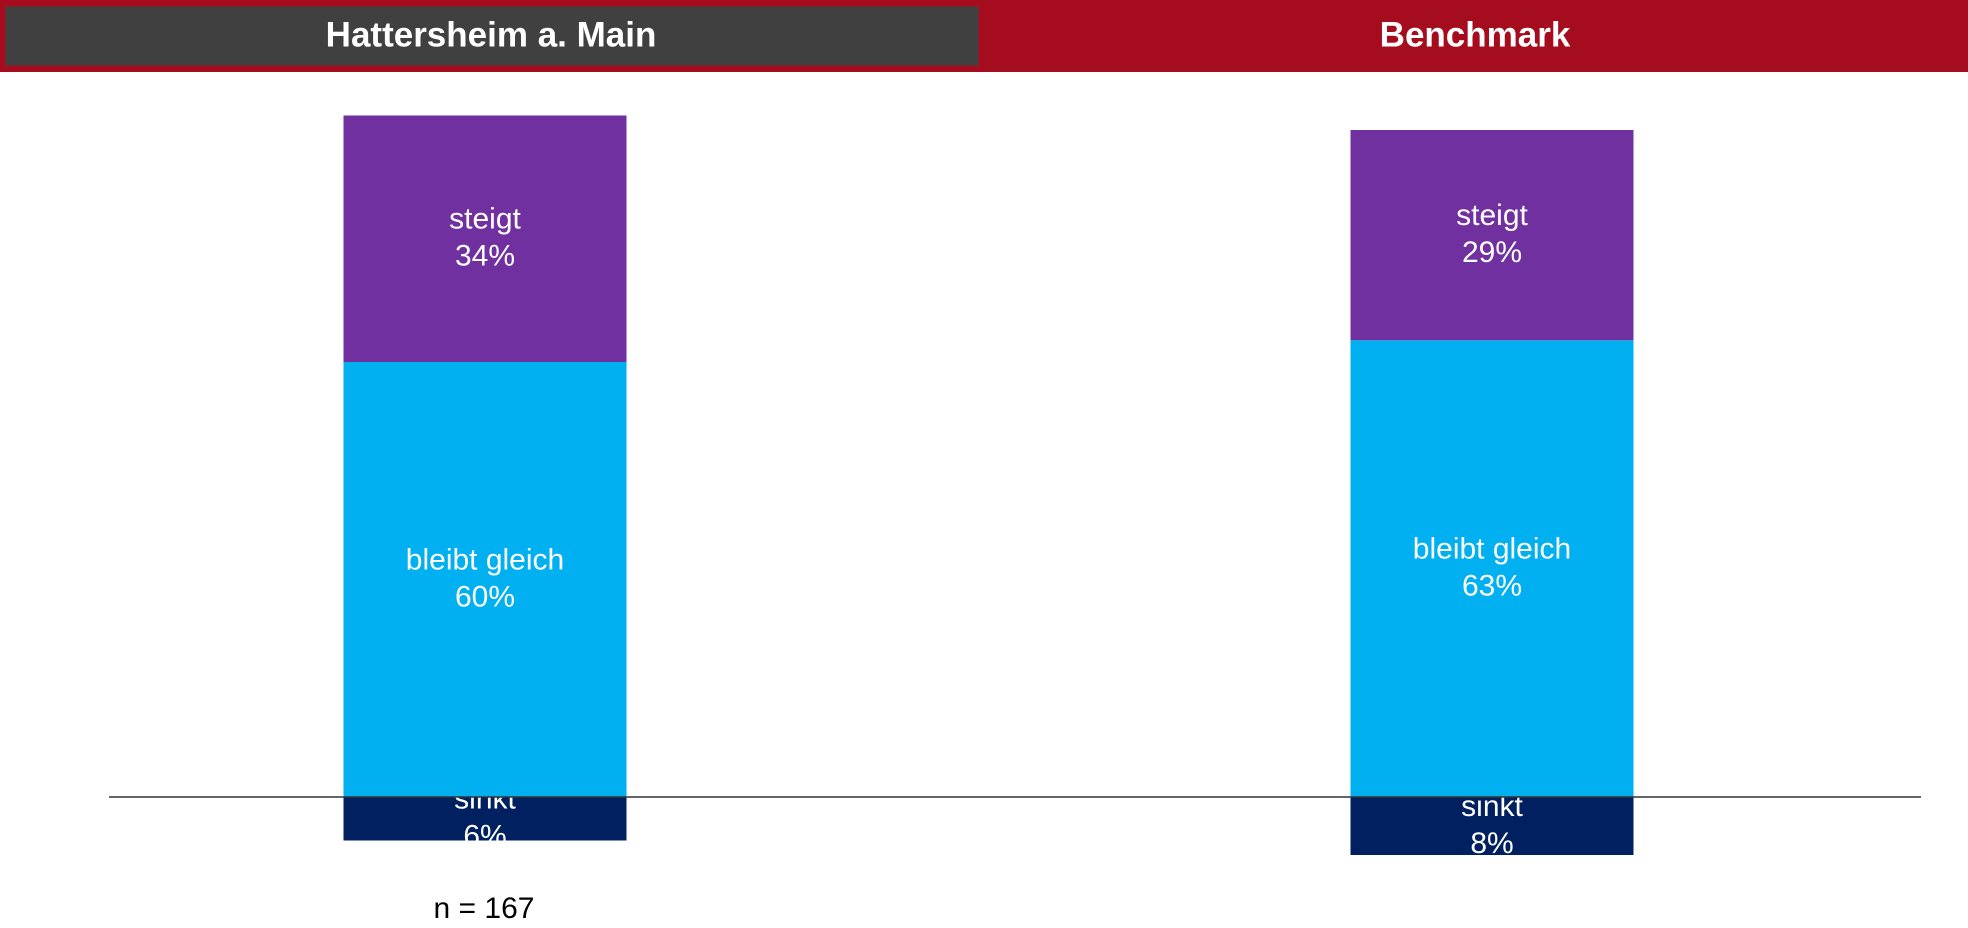 Image resolution: width=1968 pixels, height=928 pixels. I want to click on data-label: 8%, so click(1491, 843).